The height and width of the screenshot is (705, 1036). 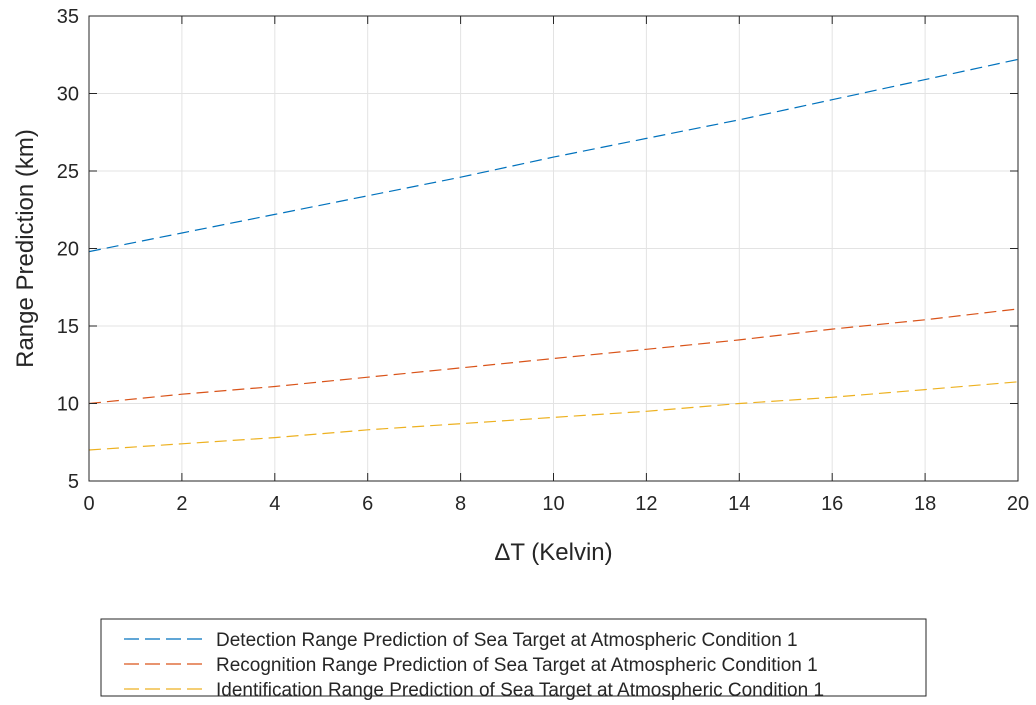 What do you see at coordinates (739, 504) in the screenshot?
I see `x-tick-label: 14` at bounding box center [739, 504].